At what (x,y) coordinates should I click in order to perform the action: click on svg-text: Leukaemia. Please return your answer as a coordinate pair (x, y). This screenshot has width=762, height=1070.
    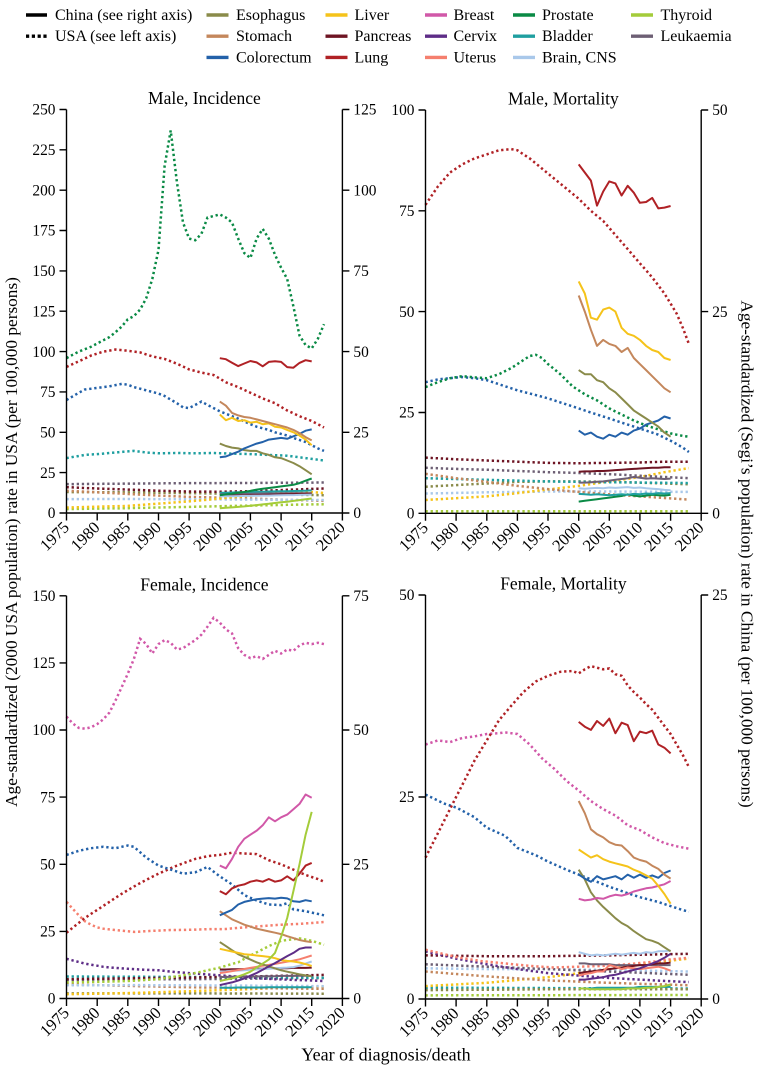
    Looking at the image, I should click on (696, 36).